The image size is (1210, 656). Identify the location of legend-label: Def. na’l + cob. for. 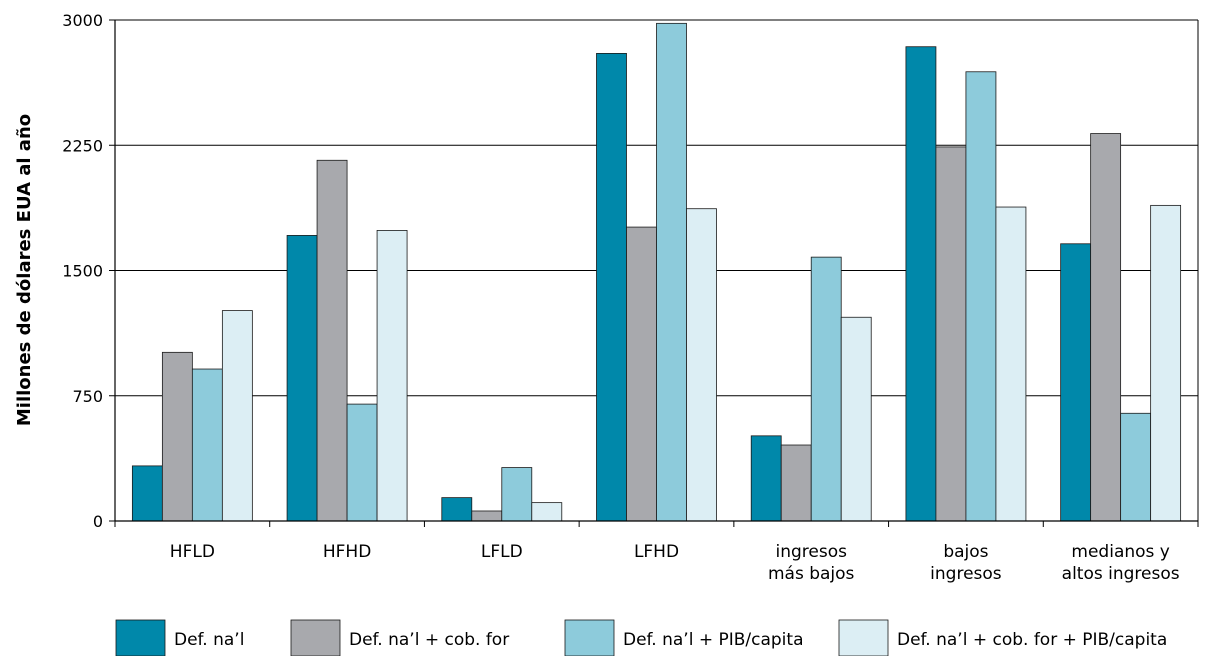
(429, 640).